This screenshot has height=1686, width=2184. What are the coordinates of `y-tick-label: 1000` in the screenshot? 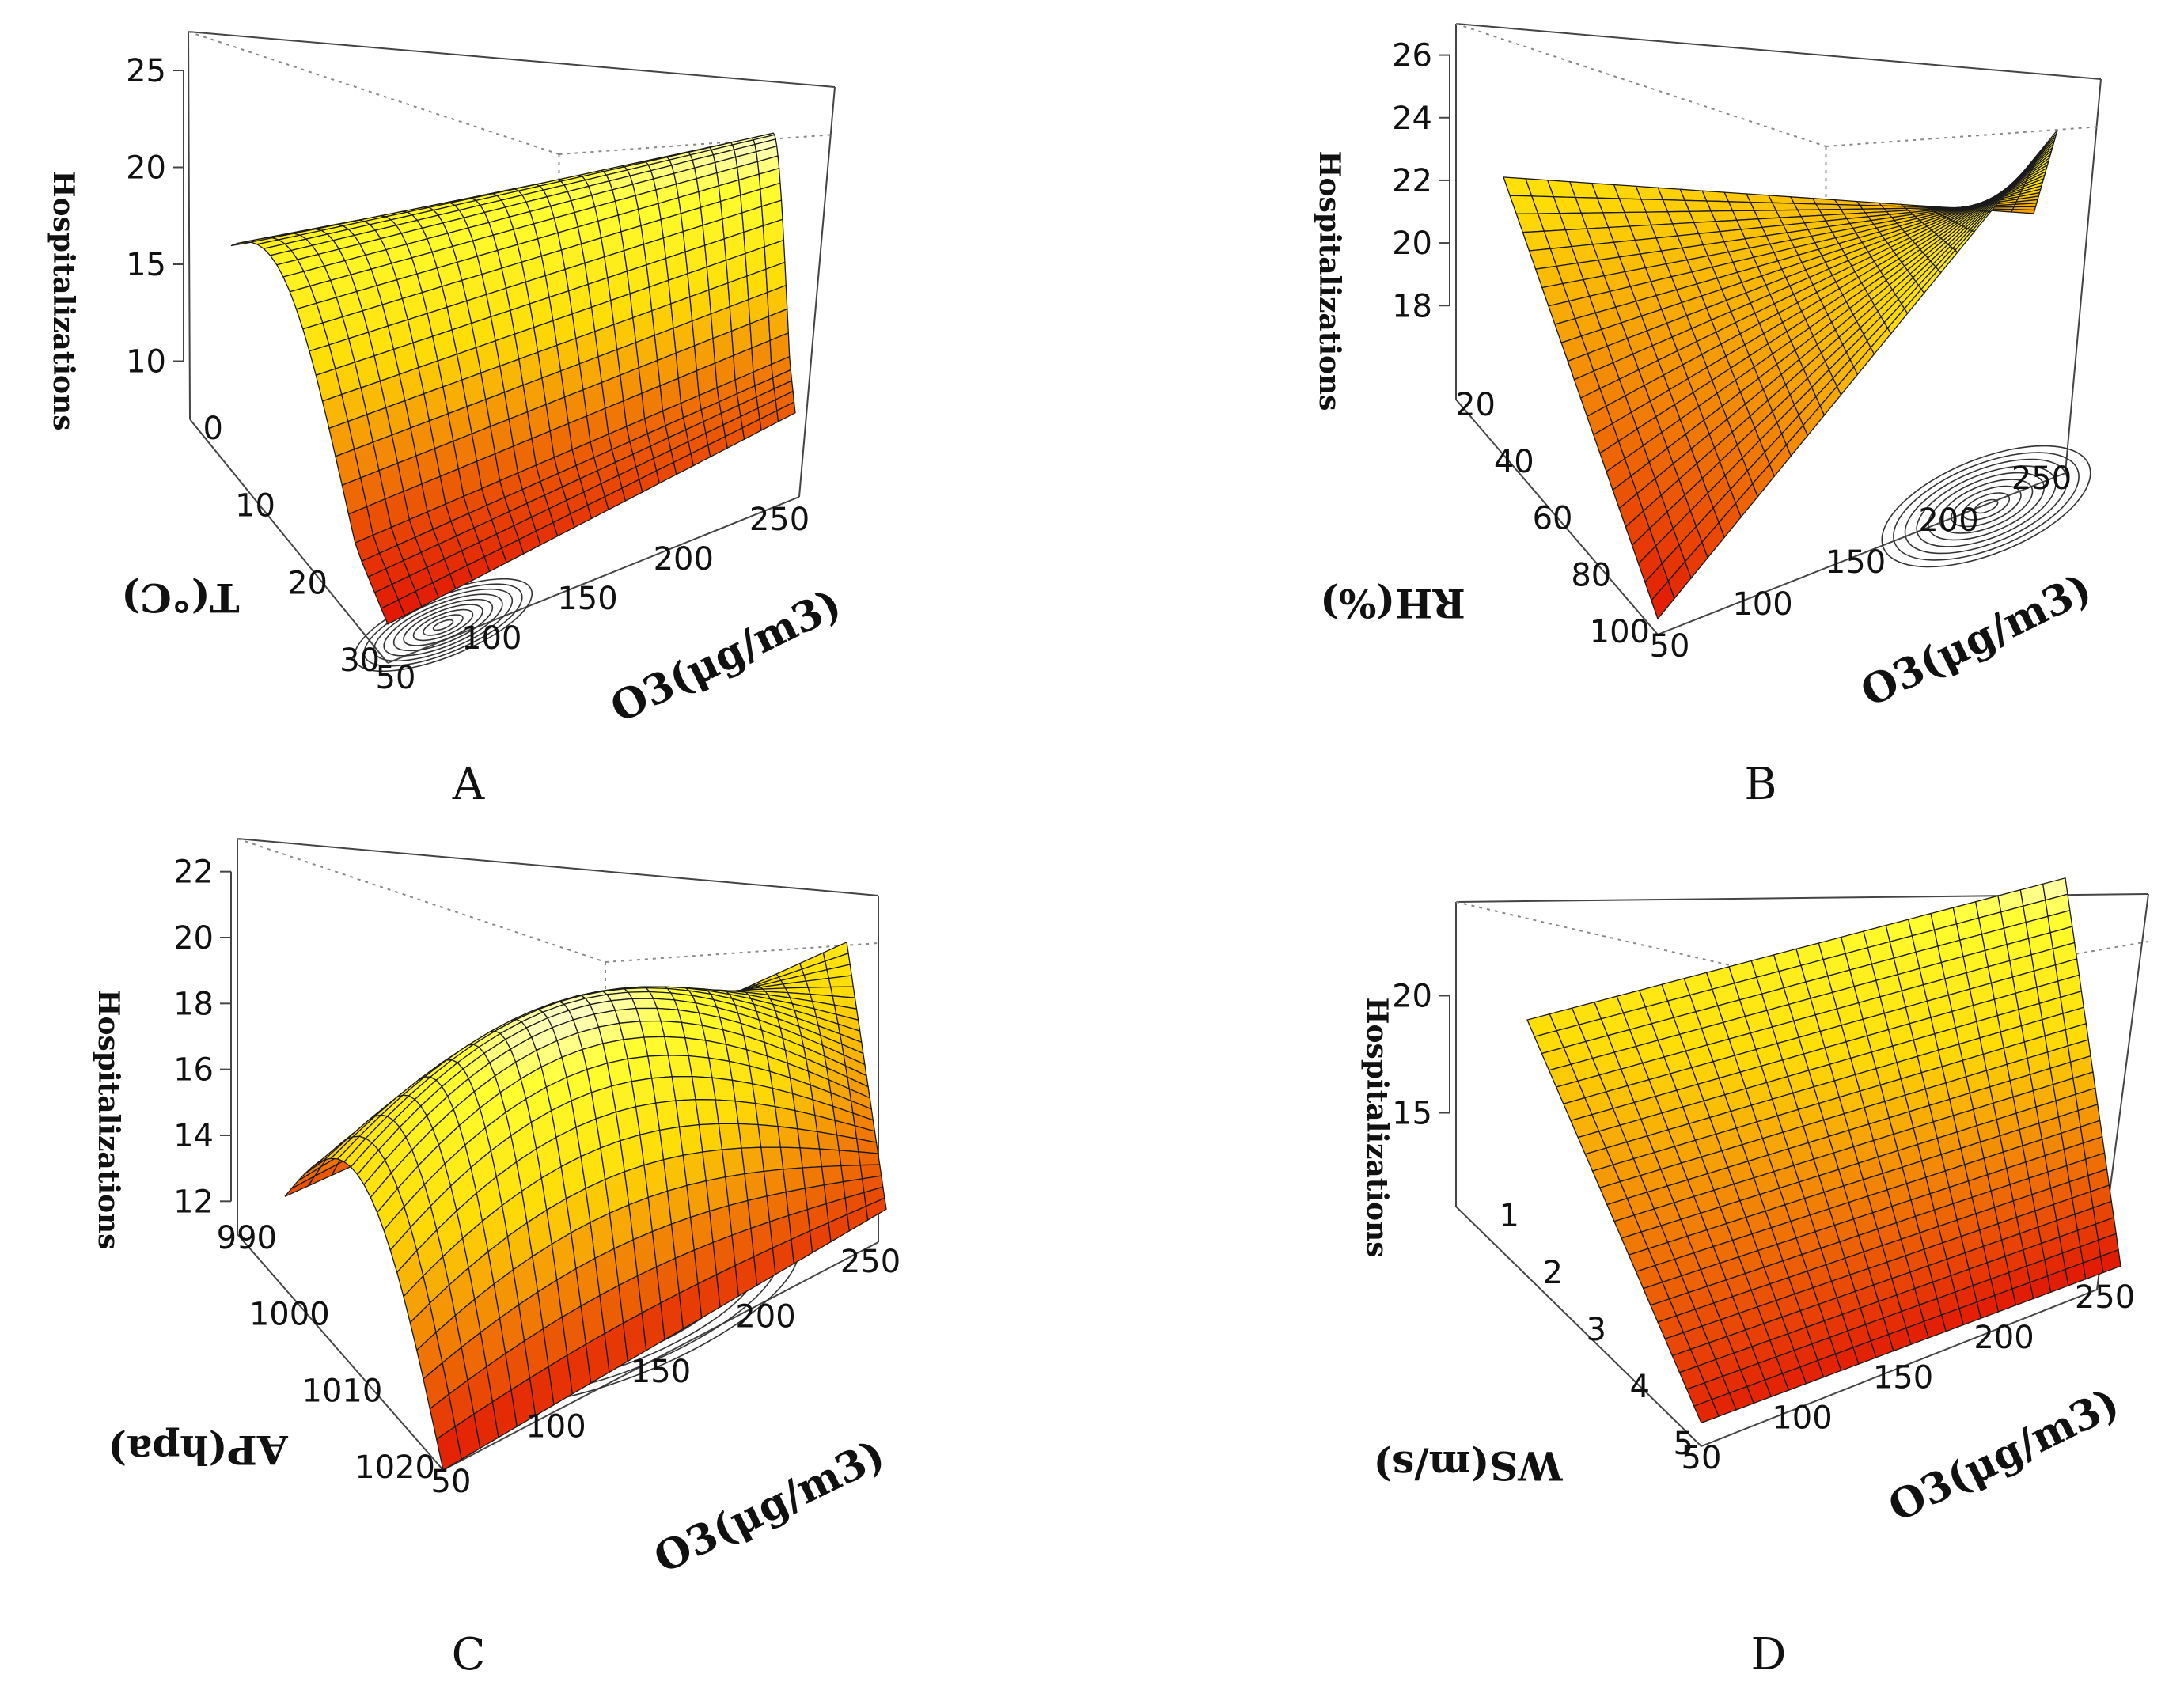 It's located at (289, 1315).